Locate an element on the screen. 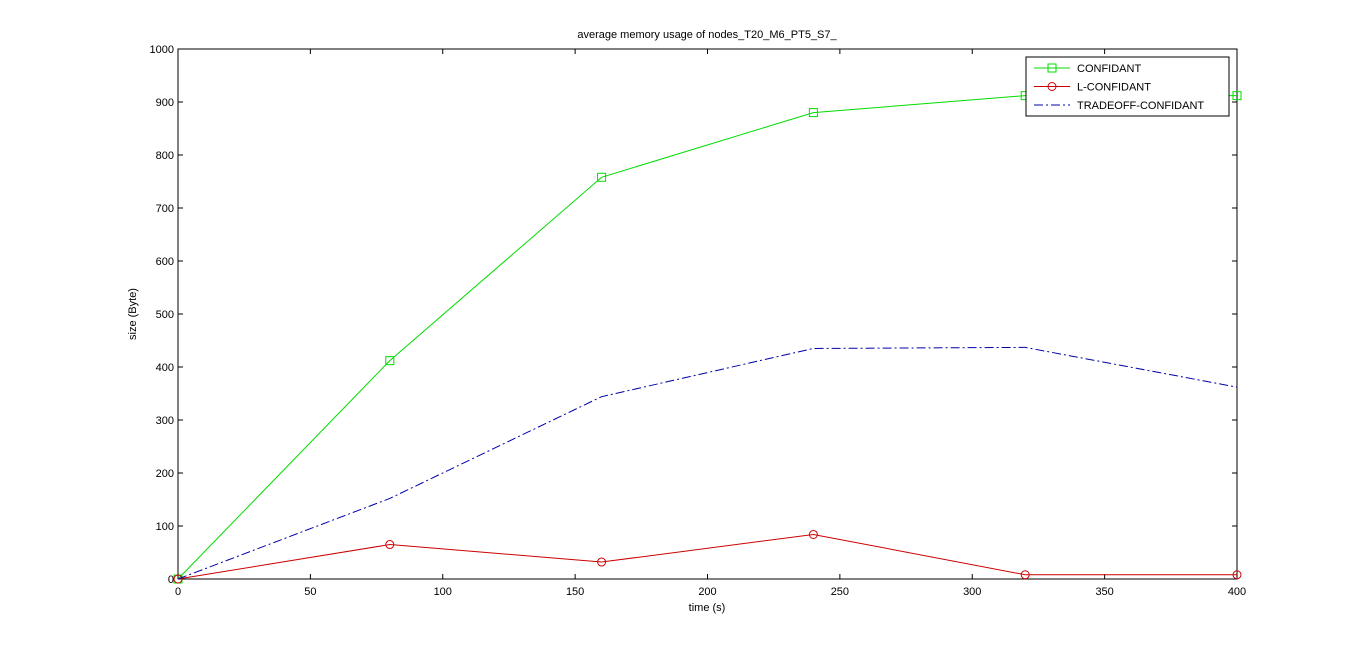 The width and height of the screenshot is (1367, 651). y-tick-label: 100 is located at coordinates (165, 527).